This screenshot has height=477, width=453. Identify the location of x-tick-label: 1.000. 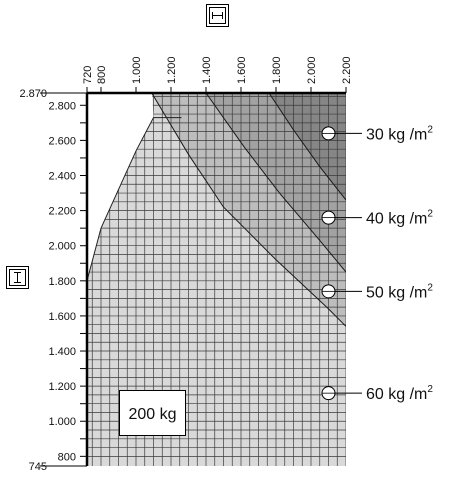
(137, 70).